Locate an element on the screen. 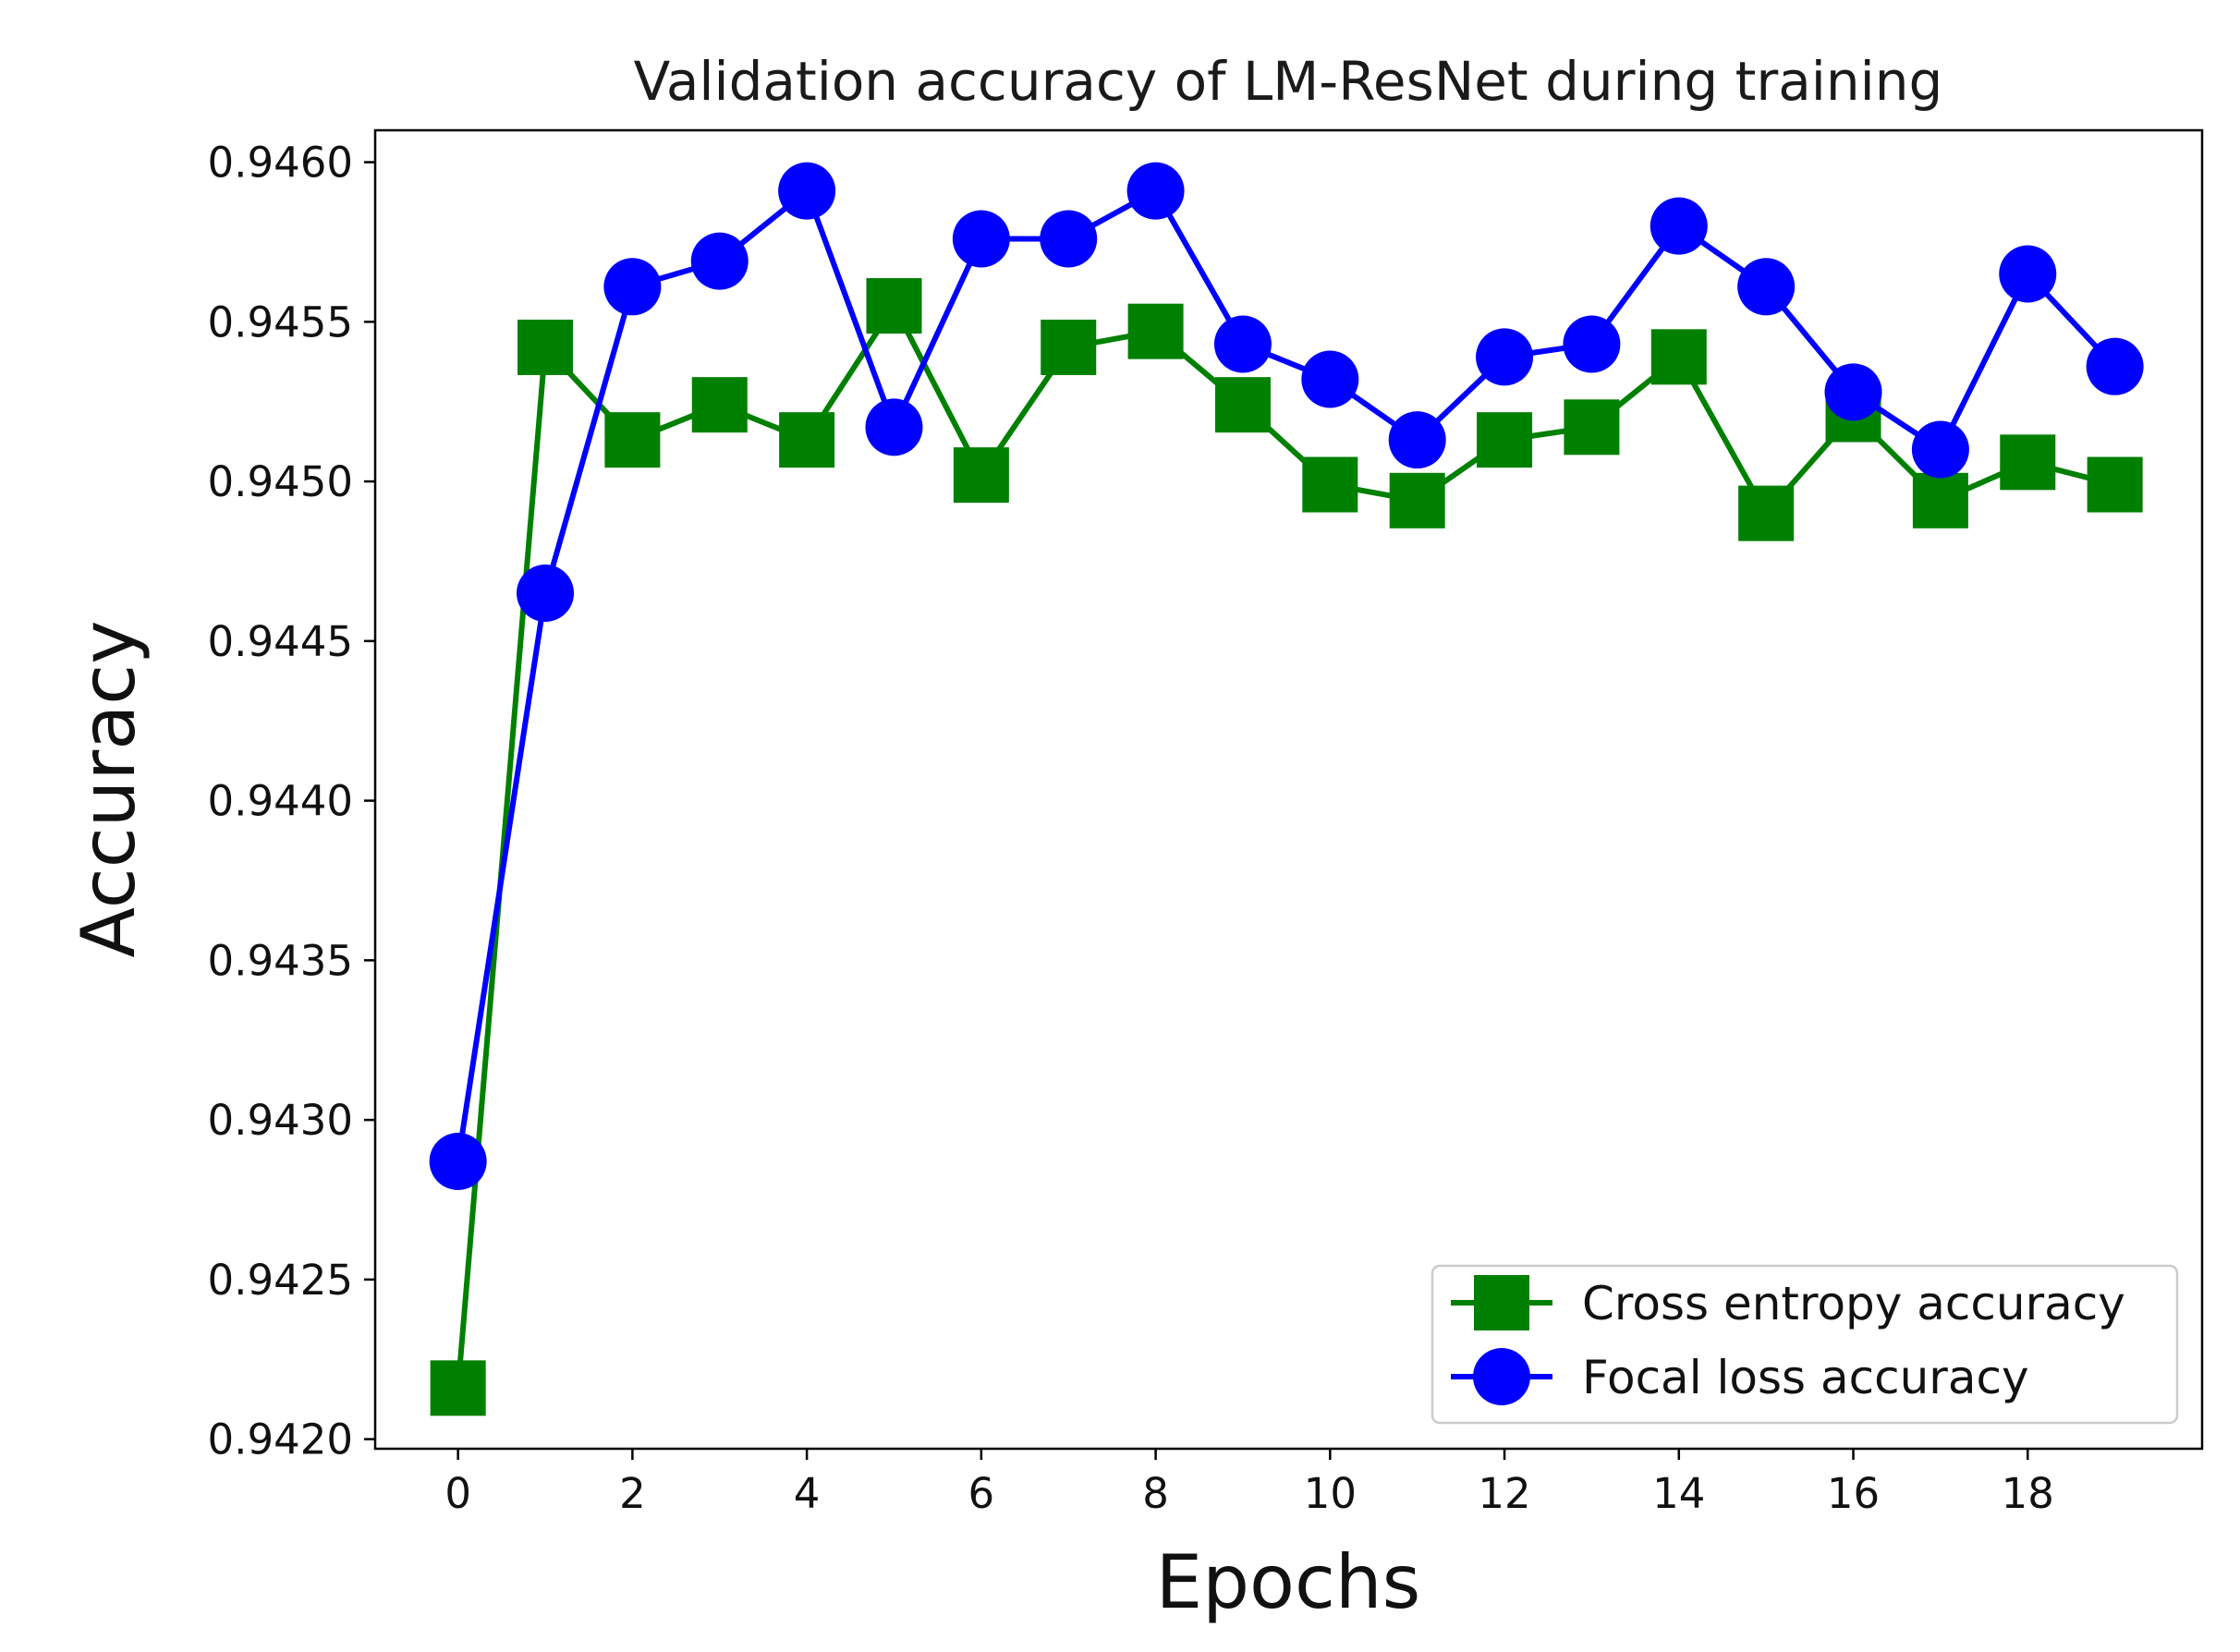 This screenshot has height=1652, width=2240. x-tick-label: 6 is located at coordinates (981, 1493).